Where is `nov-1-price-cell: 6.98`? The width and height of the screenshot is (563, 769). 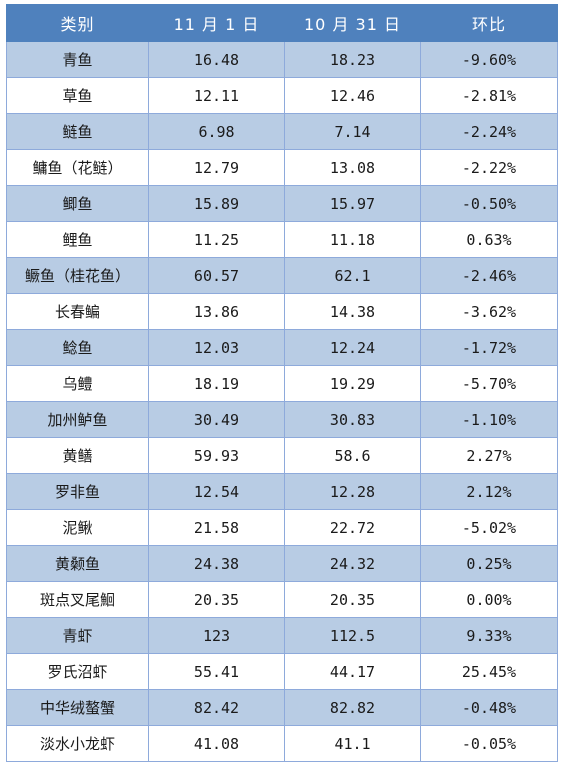 nov-1-price-cell: 6.98 is located at coordinates (216, 131).